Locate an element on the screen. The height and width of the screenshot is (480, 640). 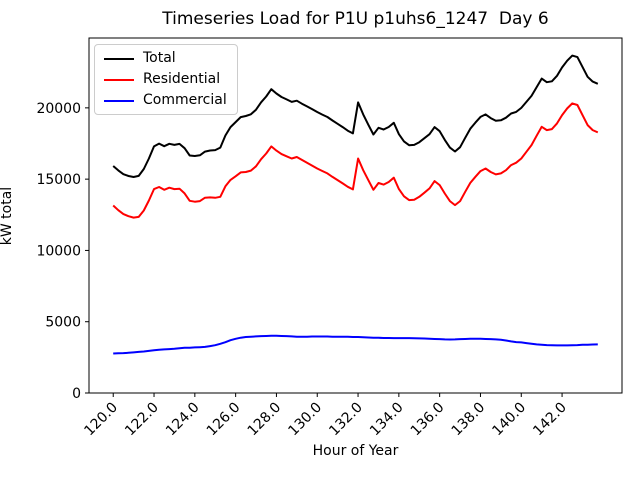
legend: Total Residential Commercial is located at coordinates (166, 79).